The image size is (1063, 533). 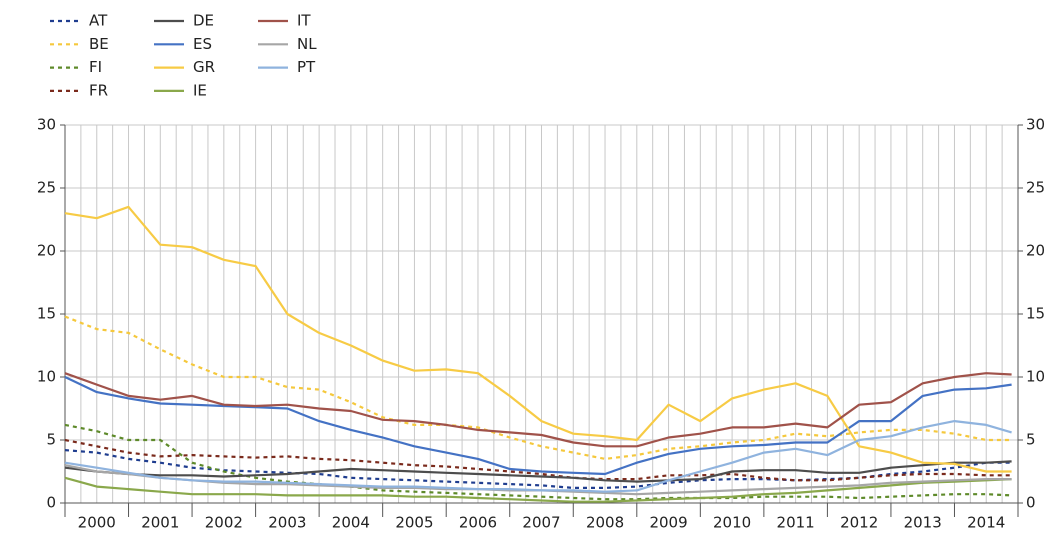 I want to click on y2-tick-label: 10, so click(x=1035, y=377).